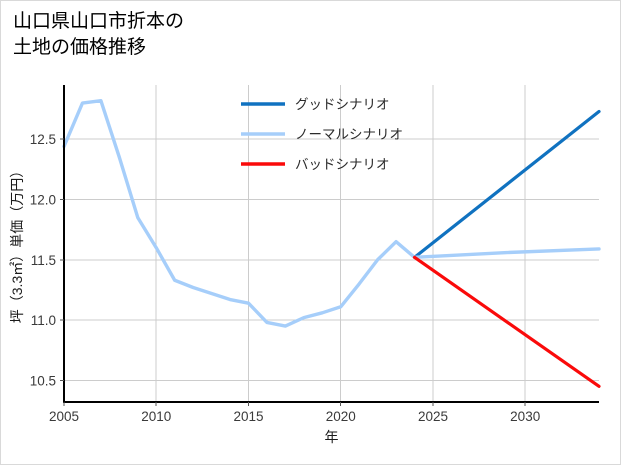  I want to click on y-tick-label: 10.5, so click(43, 380).